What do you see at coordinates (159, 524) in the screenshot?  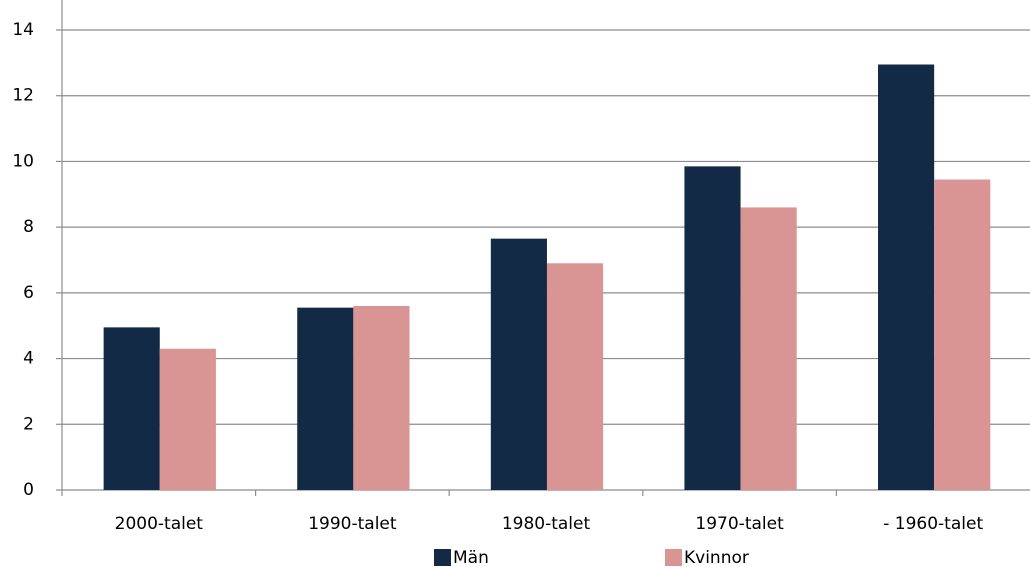 I see `x-tick-label: 2000-talet` at bounding box center [159, 524].